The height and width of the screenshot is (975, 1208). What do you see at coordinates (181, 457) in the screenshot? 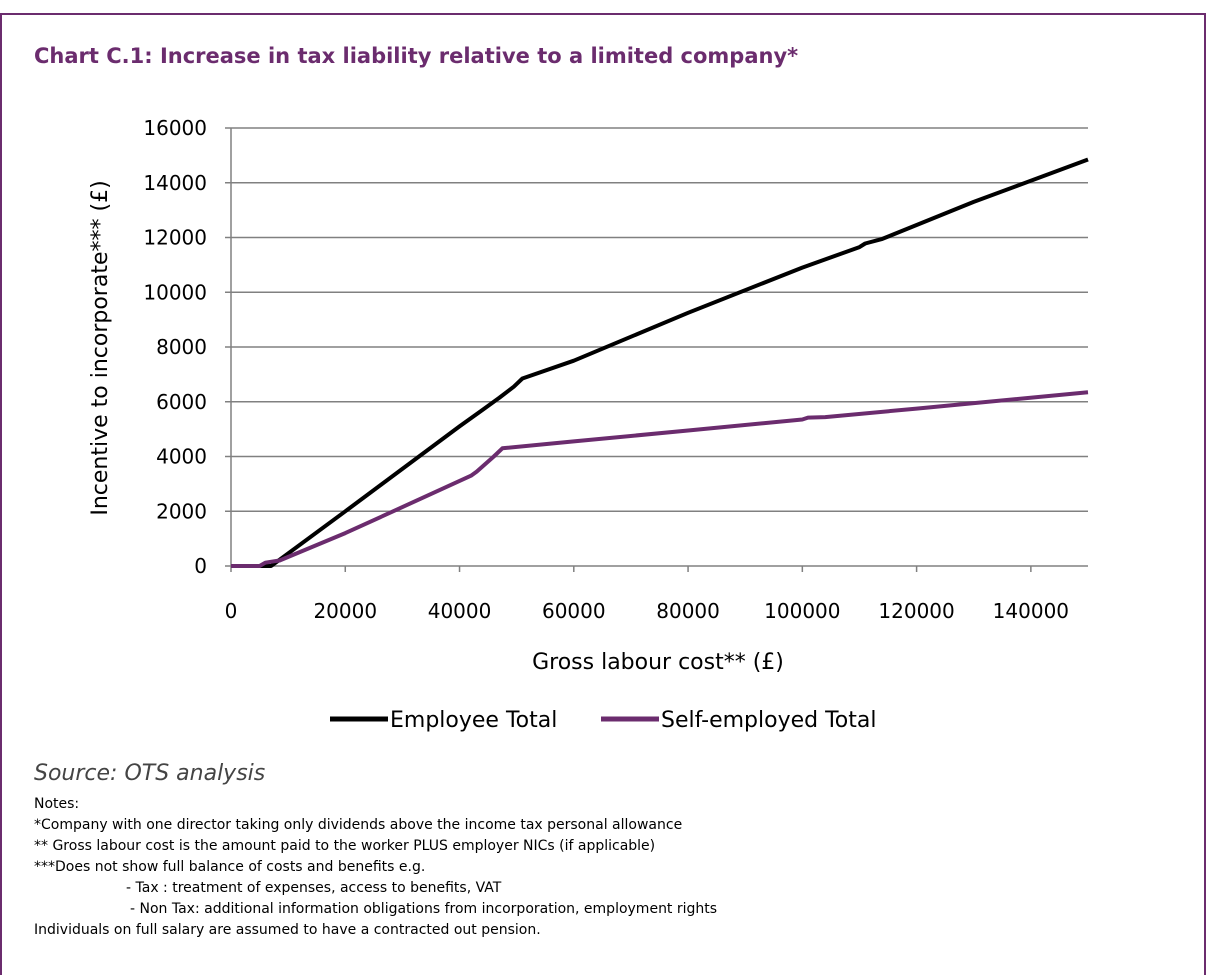
I see `y-tick-label: 4000` at bounding box center [181, 457].